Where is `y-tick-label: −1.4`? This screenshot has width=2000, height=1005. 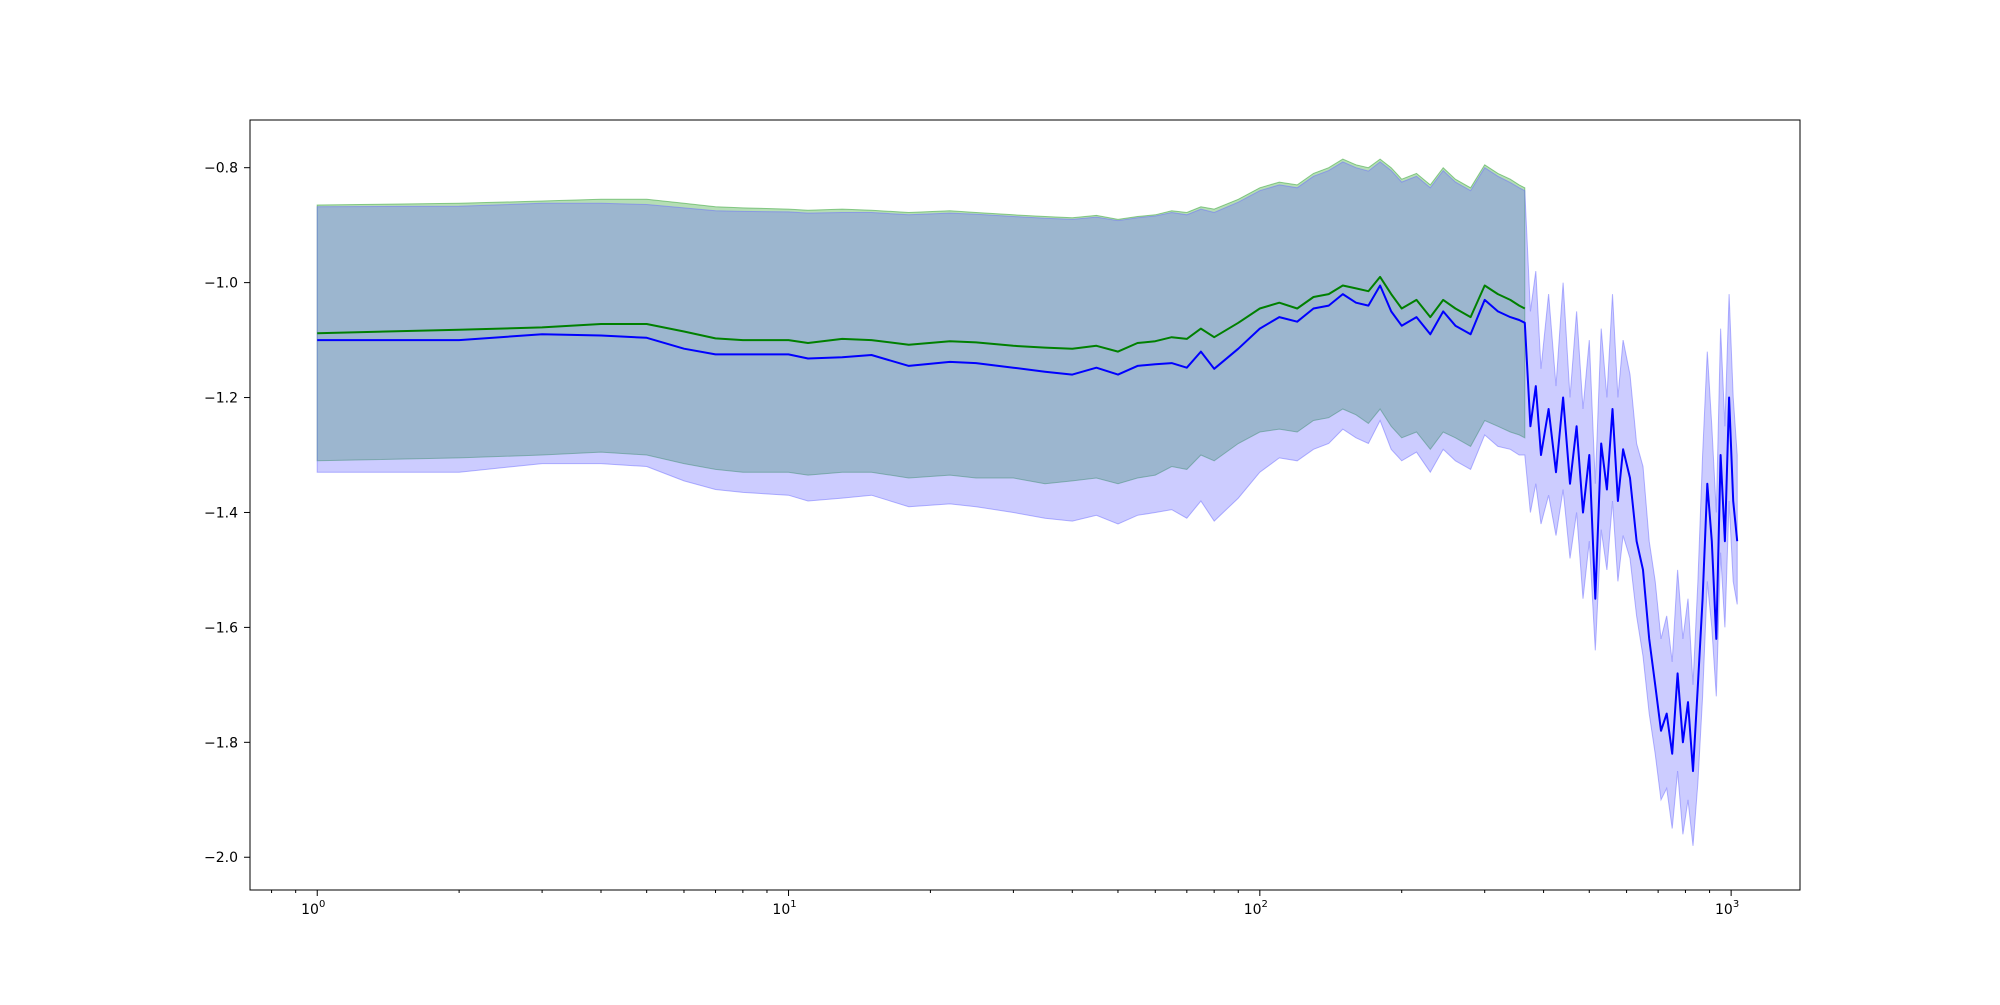 y-tick-label: −1.4 is located at coordinates (221, 513).